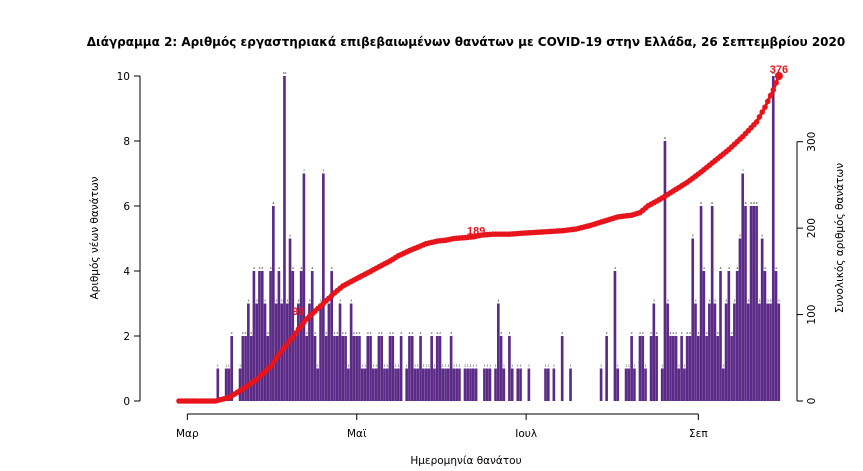 The width and height of the screenshot is (863, 471). I want to click on bar-value-label: 8, so click(665, 138).